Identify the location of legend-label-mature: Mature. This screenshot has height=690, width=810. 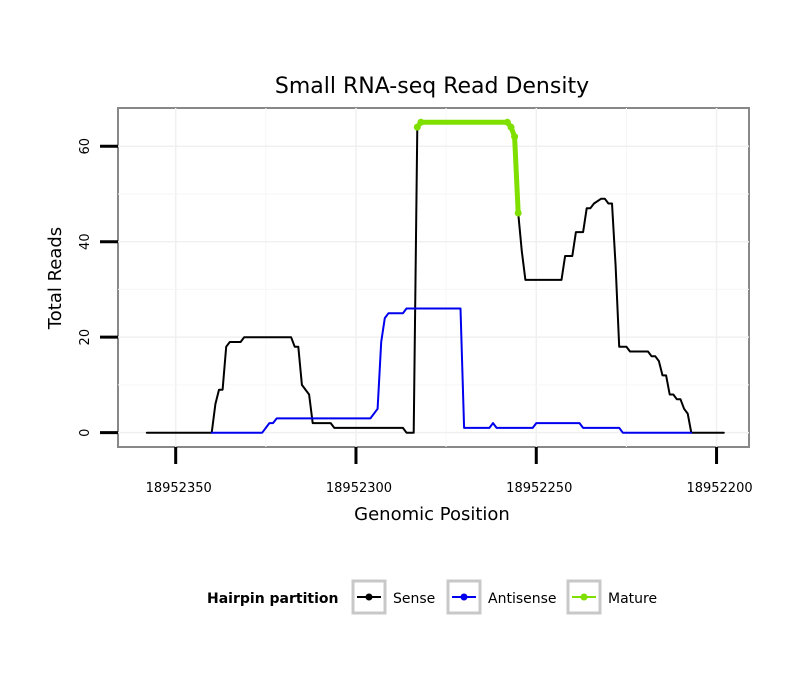
(632, 599).